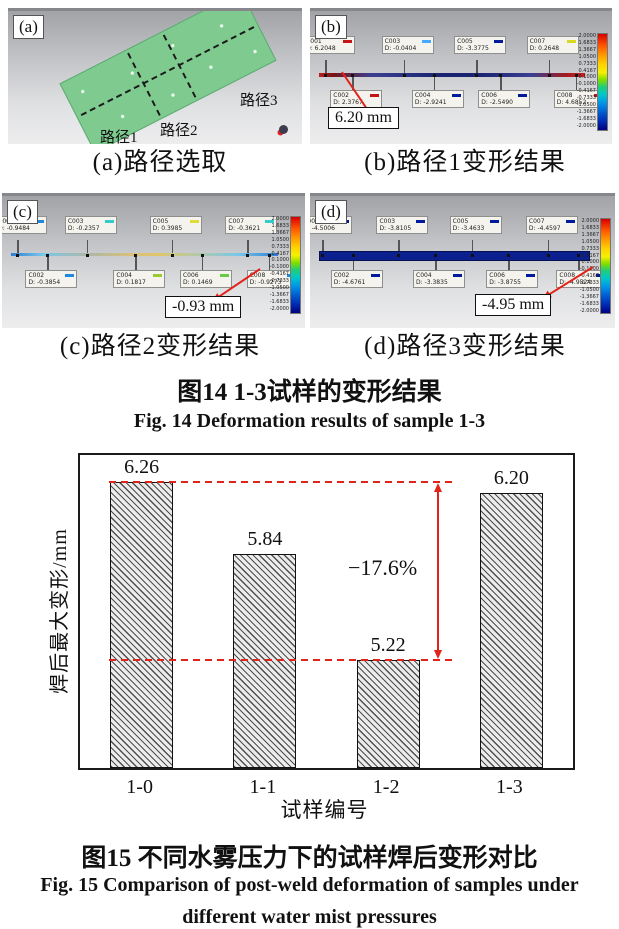  What do you see at coordinates (22, 212) in the screenshot?
I see `panel-c-tag: (c)` at bounding box center [22, 212].